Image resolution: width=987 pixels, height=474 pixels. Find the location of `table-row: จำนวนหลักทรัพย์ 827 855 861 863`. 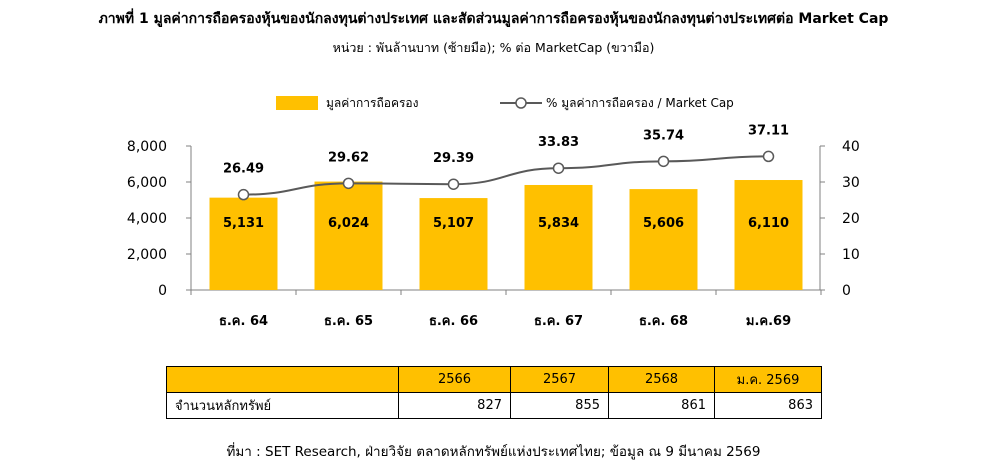

table-row: จำนวนหลักทรัพย์ 827 855 861 863 is located at coordinates (494, 405).